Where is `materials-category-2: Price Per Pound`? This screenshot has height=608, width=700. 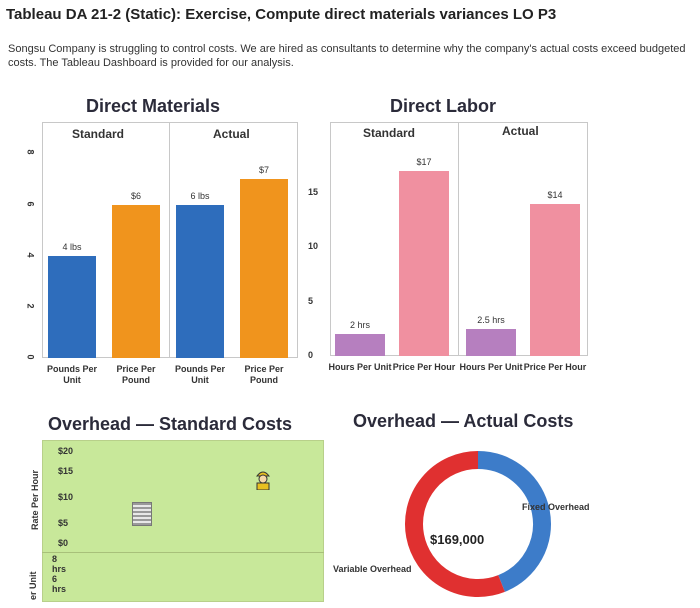 materials-category-2: Price Per Pound is located at coordinates (136, 374).